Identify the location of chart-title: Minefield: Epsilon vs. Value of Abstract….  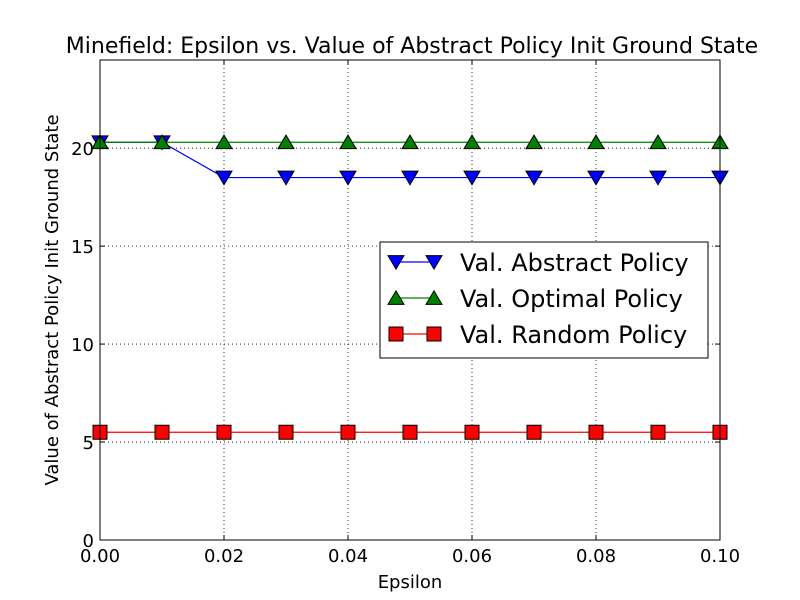
(412, 46).